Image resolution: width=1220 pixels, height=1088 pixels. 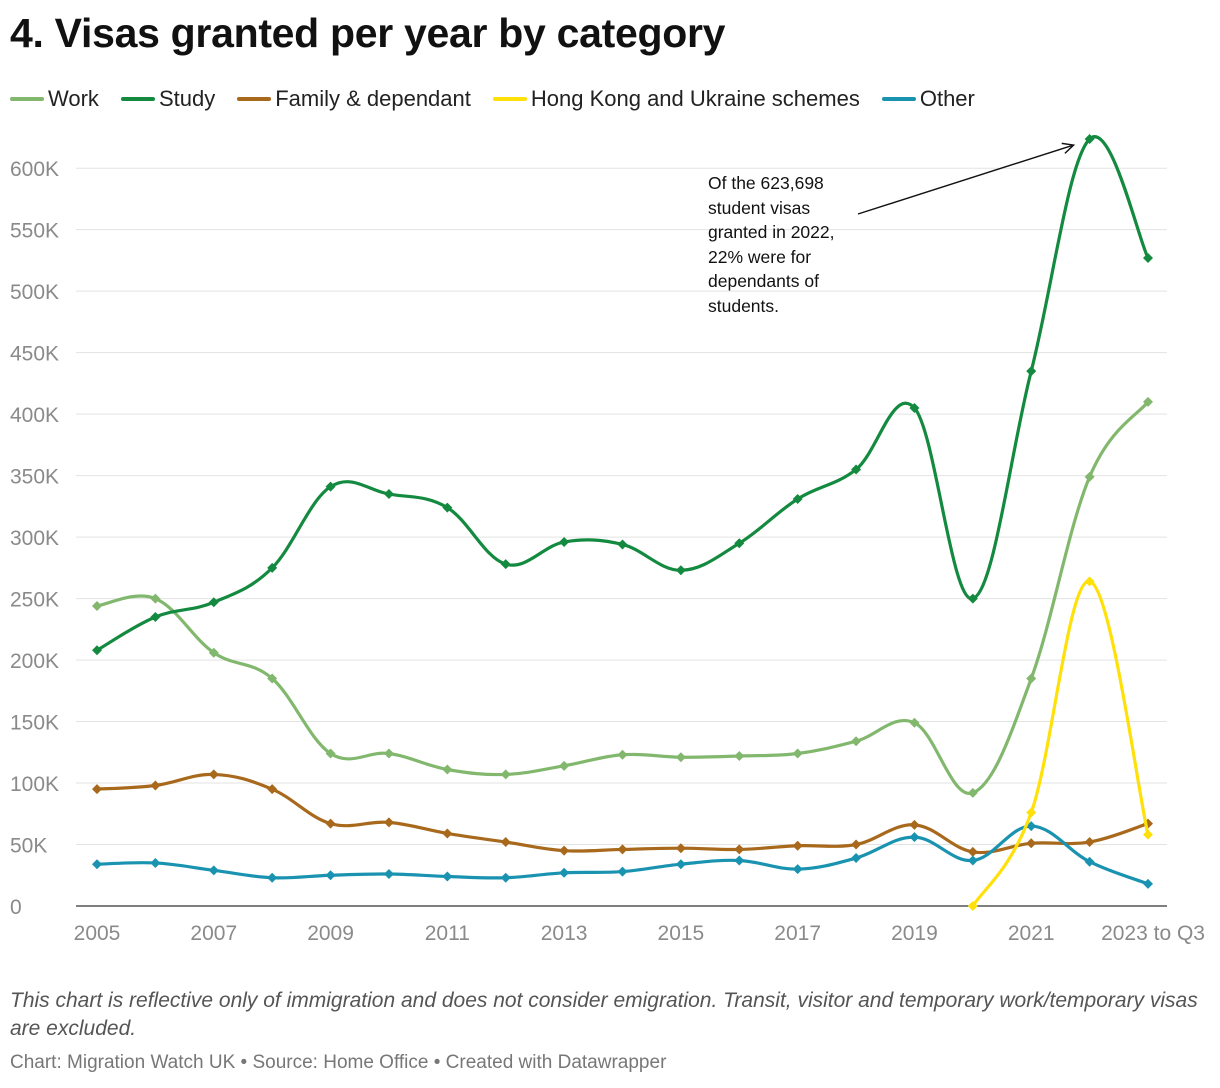 I want to click on legend-label-family: Family & dependant, so click(x=373, y=98).